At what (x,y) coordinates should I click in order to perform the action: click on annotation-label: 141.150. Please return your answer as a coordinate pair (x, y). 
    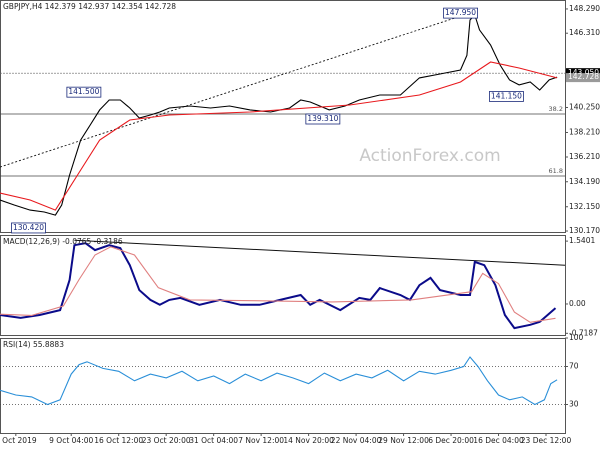
    Looking at the image, I should click on (506, 95).